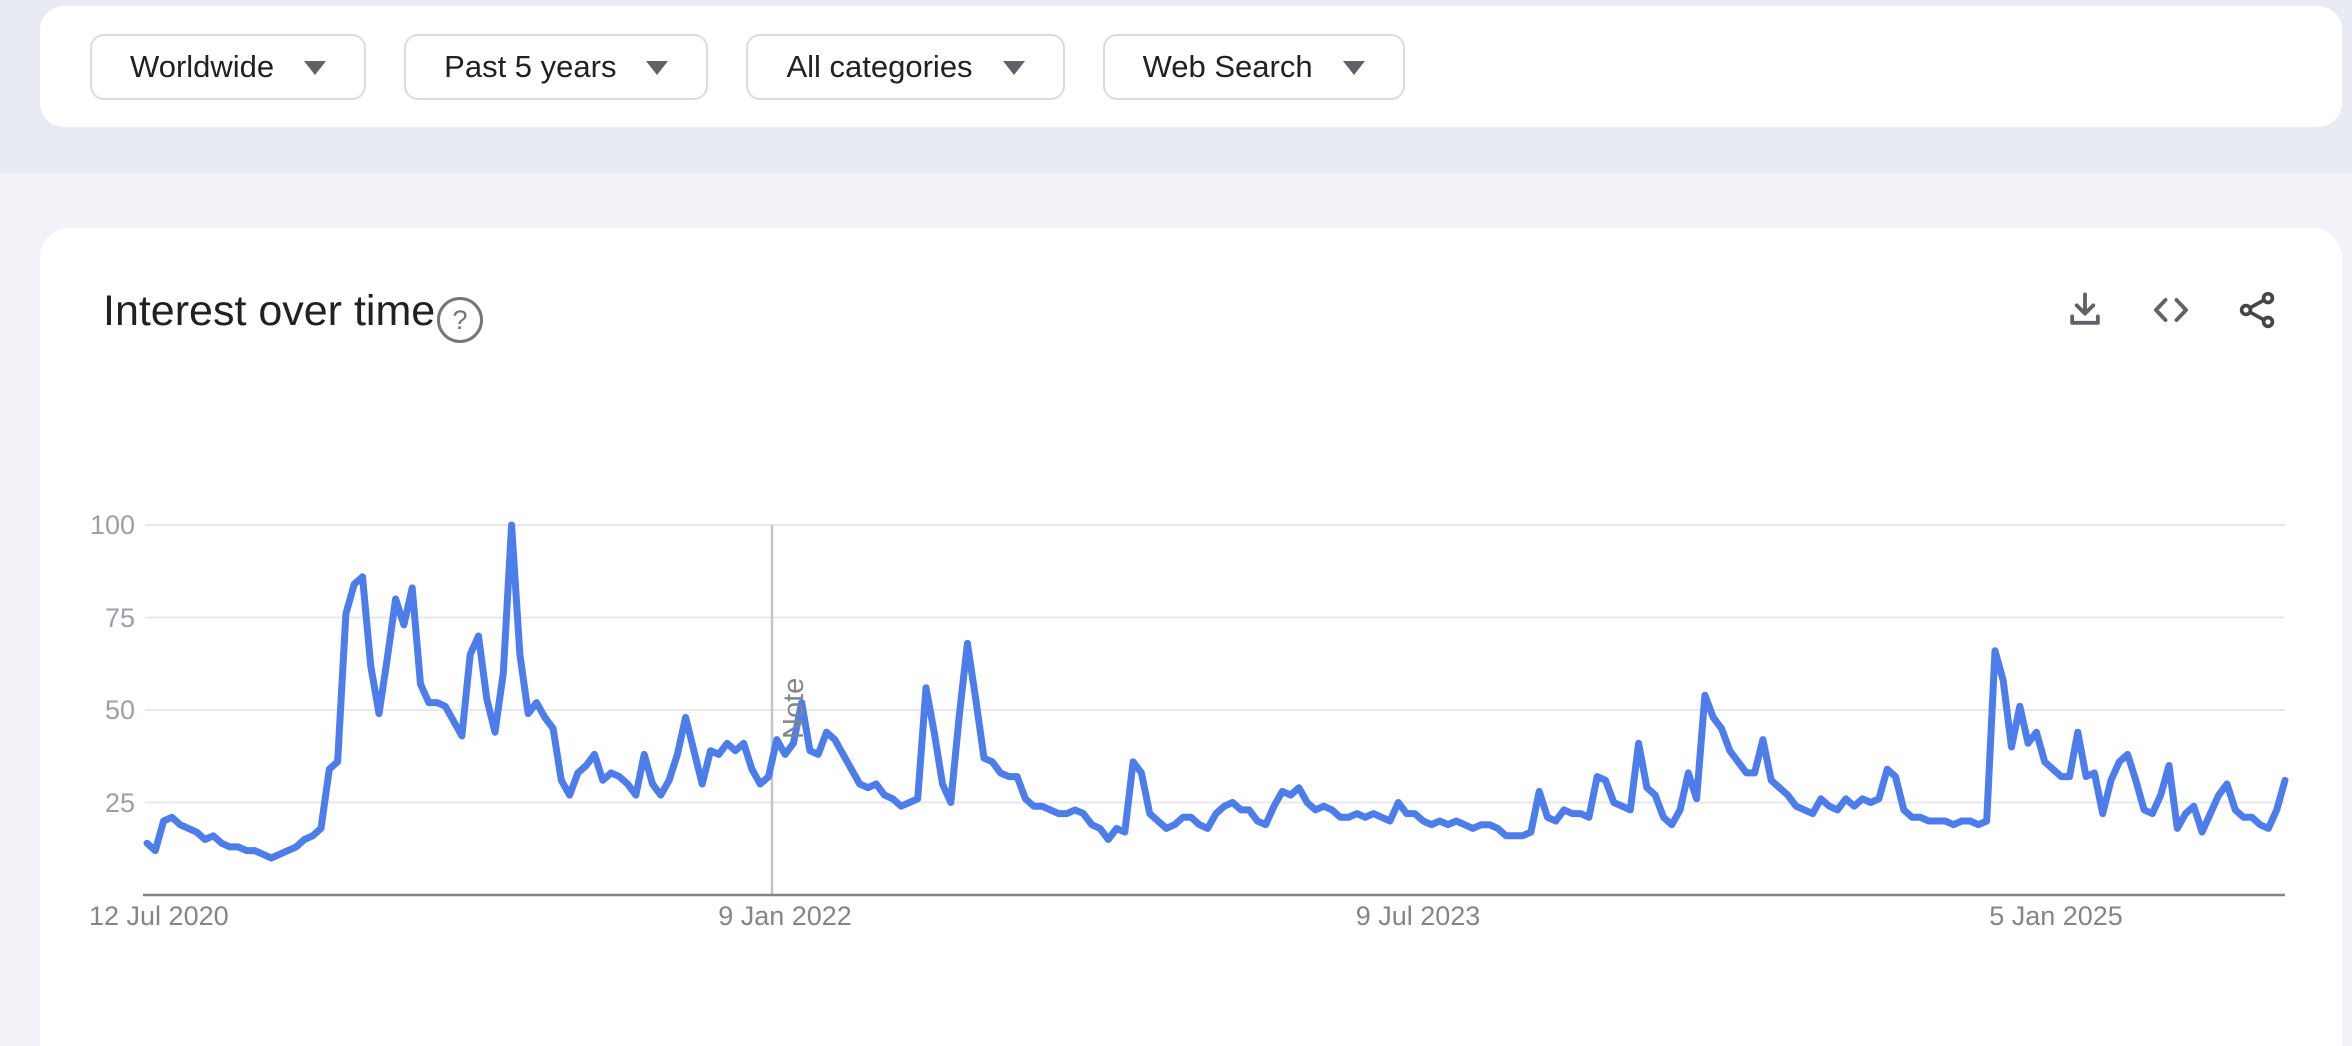 The width and height of the screenshot is (2352, 1046). I want to click on x-axis-tick-label: 9 Jan 2022, so click(785, 916).